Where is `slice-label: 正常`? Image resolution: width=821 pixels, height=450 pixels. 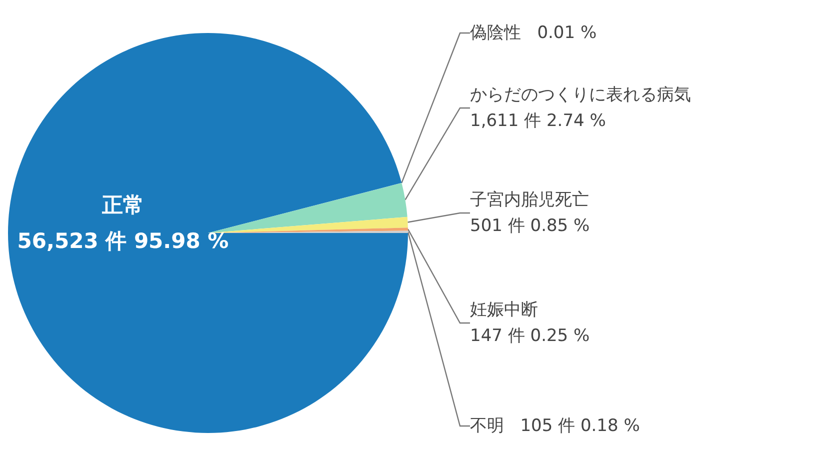 slice-label: 正常 is located at coordinates (122, 205).